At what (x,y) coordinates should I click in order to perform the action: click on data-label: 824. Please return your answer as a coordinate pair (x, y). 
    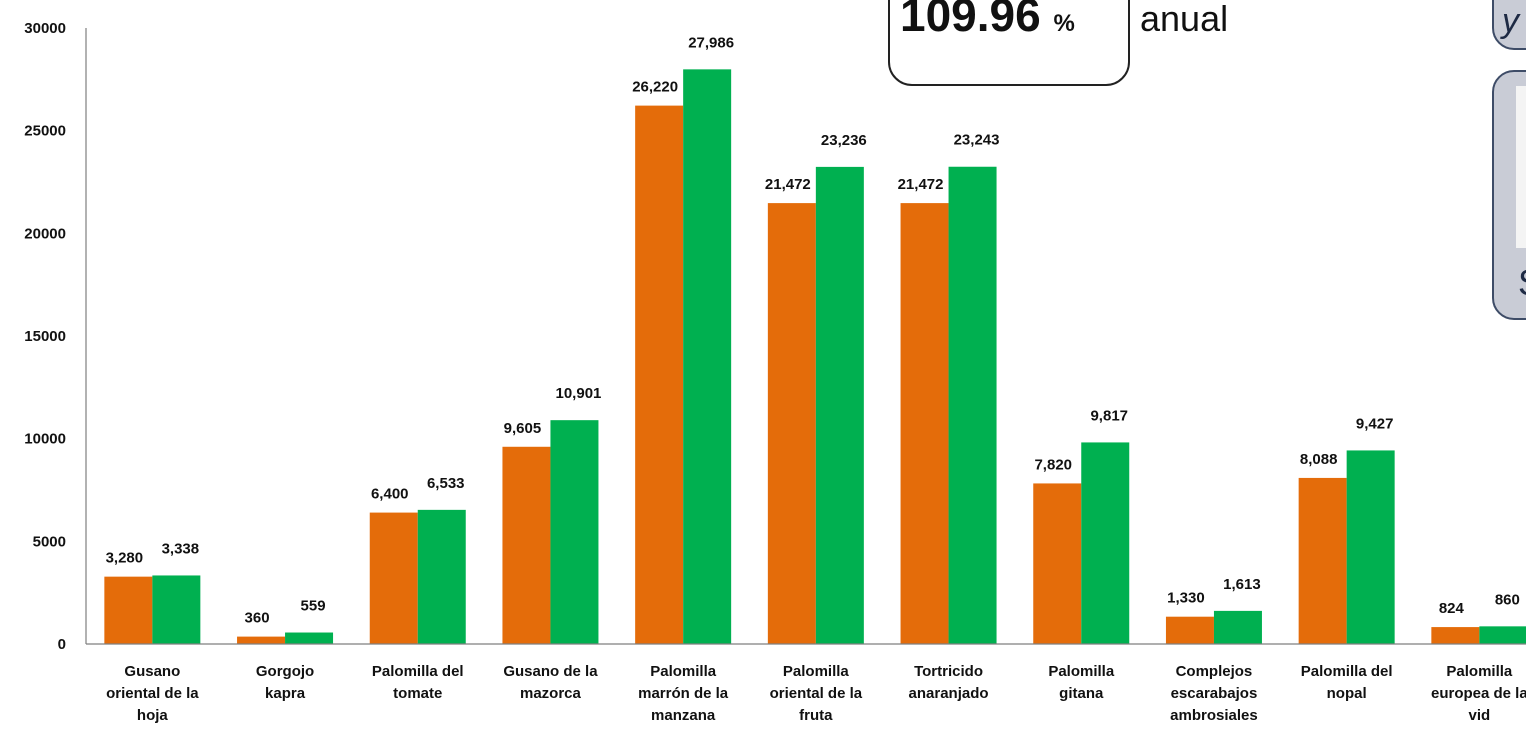
    Looking at the image, I should click on (1452, 608).